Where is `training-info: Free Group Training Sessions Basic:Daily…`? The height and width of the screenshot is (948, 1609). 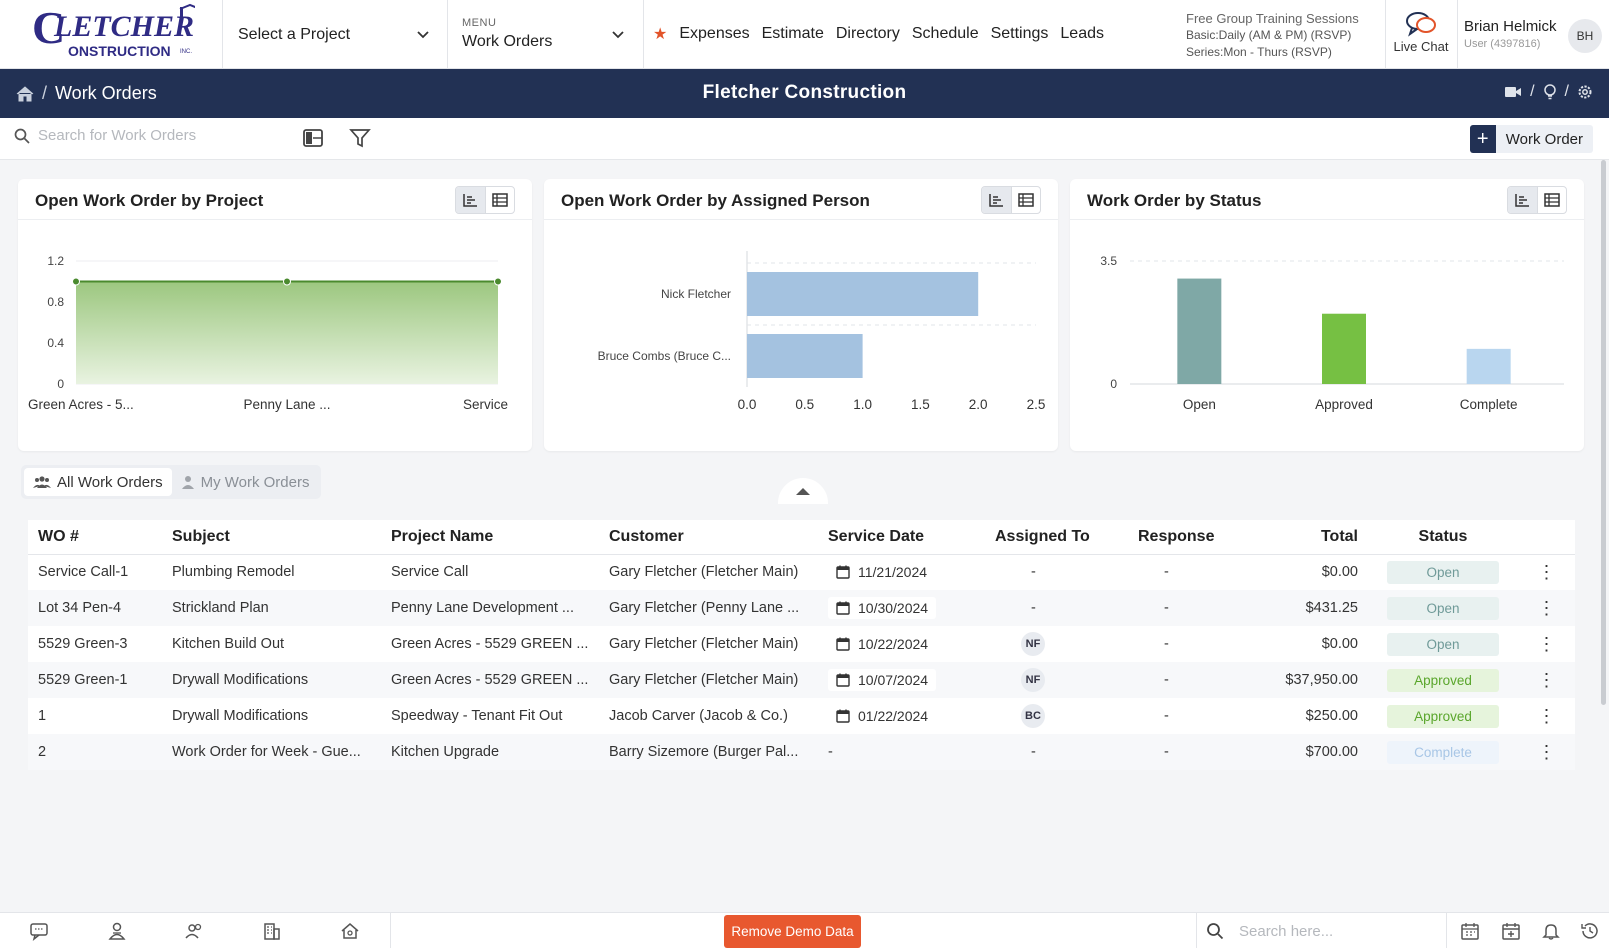 training-info: Free Group Training Sessions Basic:Daily… is located at coordinates (1272, 35).